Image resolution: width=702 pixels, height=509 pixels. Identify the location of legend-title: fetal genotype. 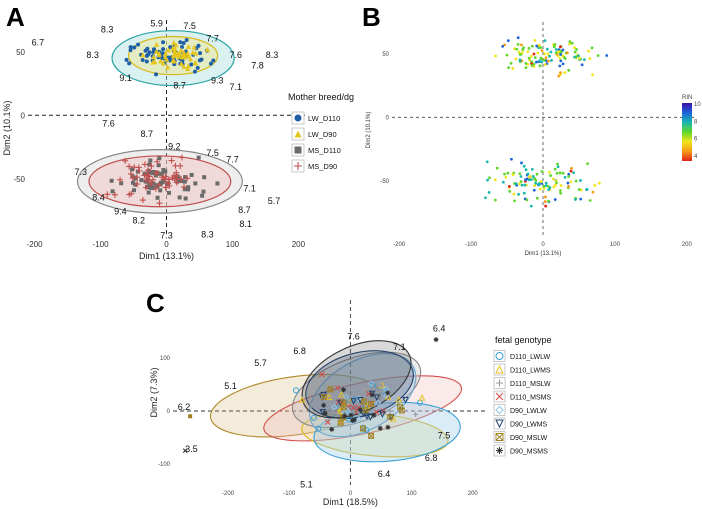
(523, 340).